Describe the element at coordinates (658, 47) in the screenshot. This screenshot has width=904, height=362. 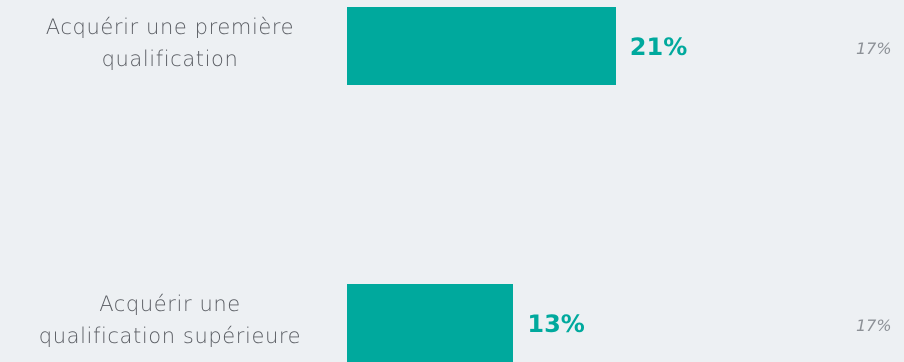
I see `bar-value-label: 21%` at that location.